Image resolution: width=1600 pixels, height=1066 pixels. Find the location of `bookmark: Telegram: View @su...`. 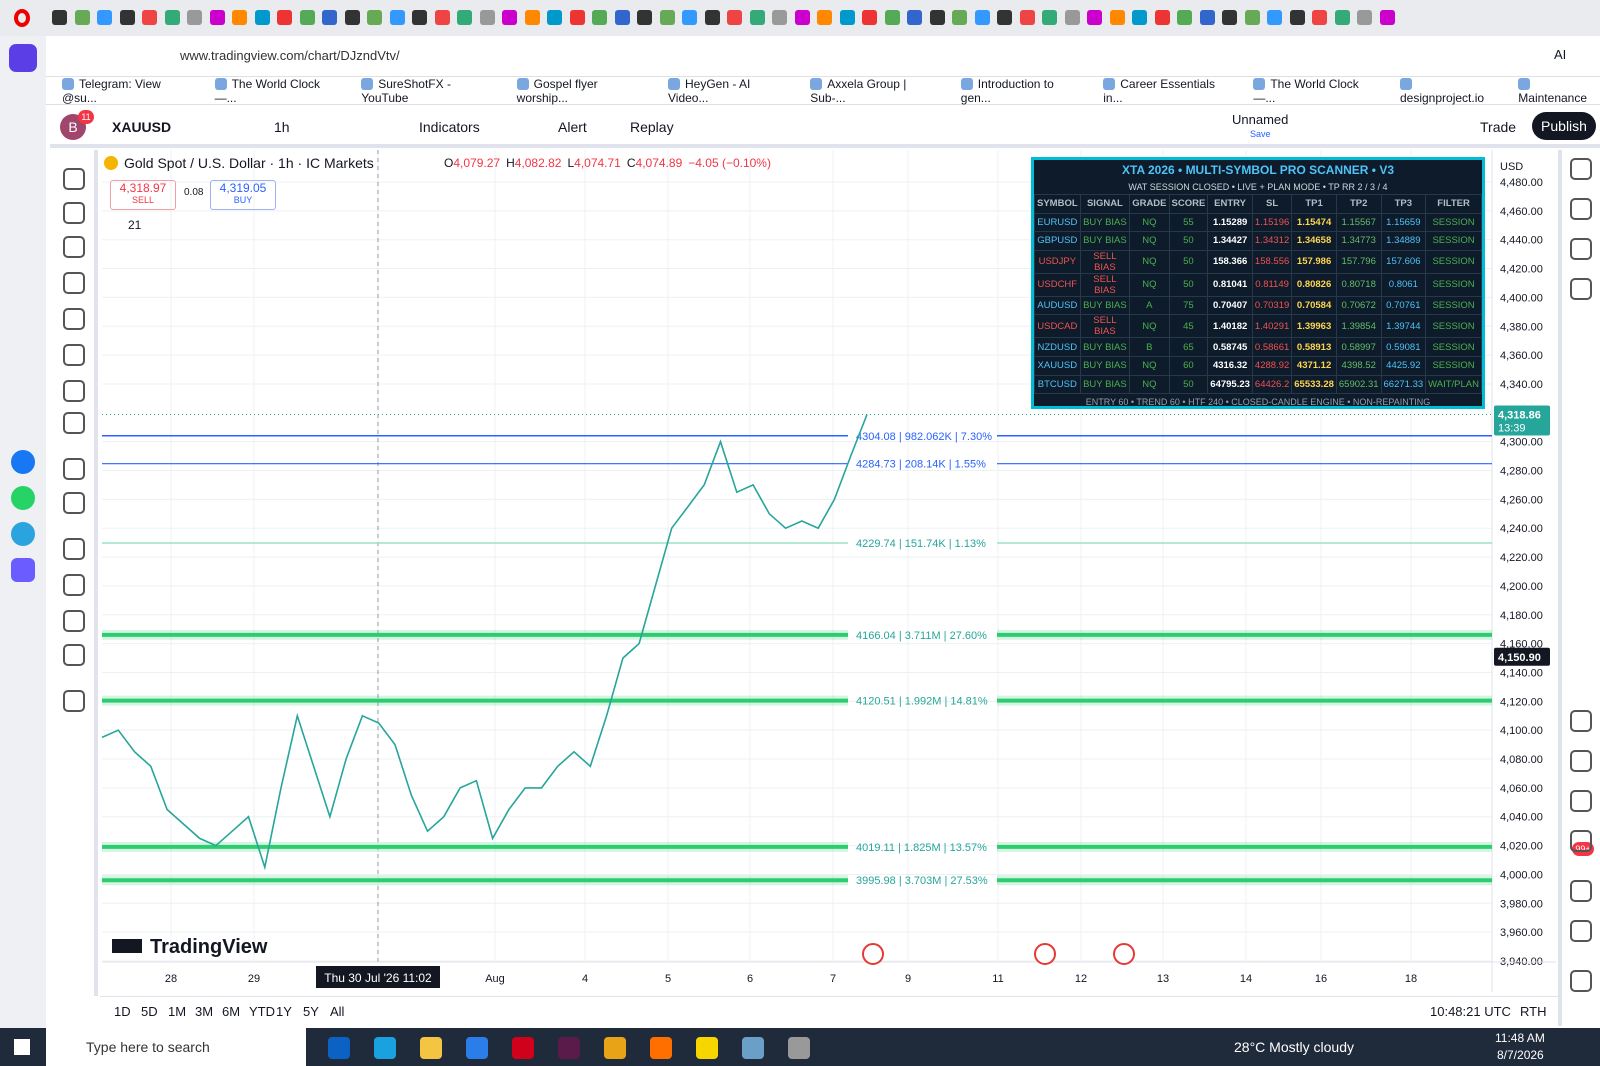

bookmark: Telegram: View @su... is located at coordinates (127, 91).